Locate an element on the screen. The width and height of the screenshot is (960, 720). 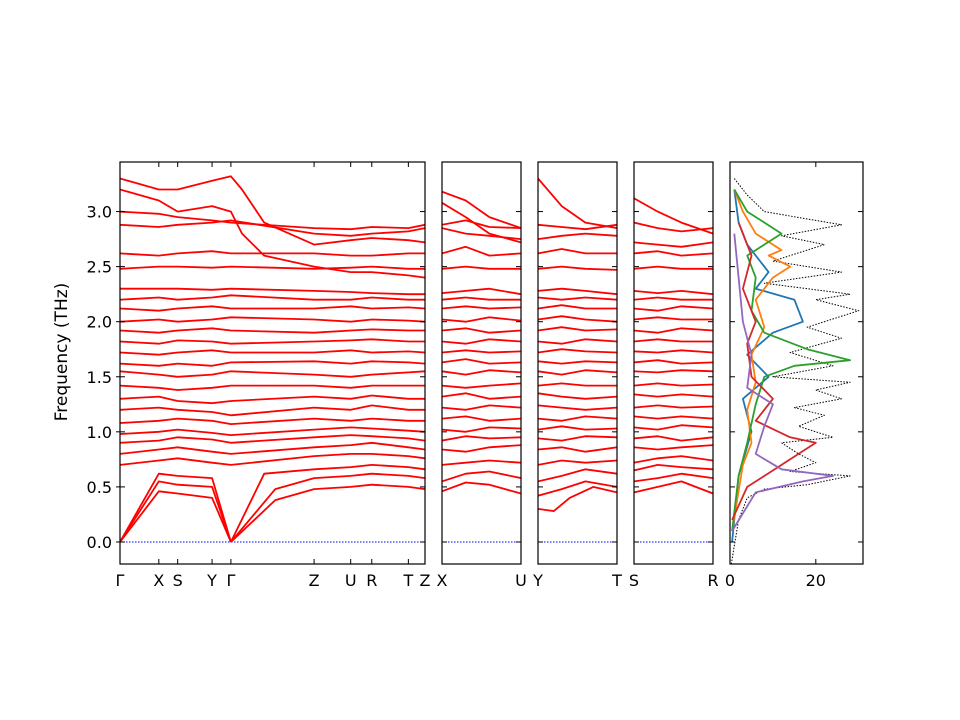
y-tick-label: 0.5 is located at coordinates (99, 487).